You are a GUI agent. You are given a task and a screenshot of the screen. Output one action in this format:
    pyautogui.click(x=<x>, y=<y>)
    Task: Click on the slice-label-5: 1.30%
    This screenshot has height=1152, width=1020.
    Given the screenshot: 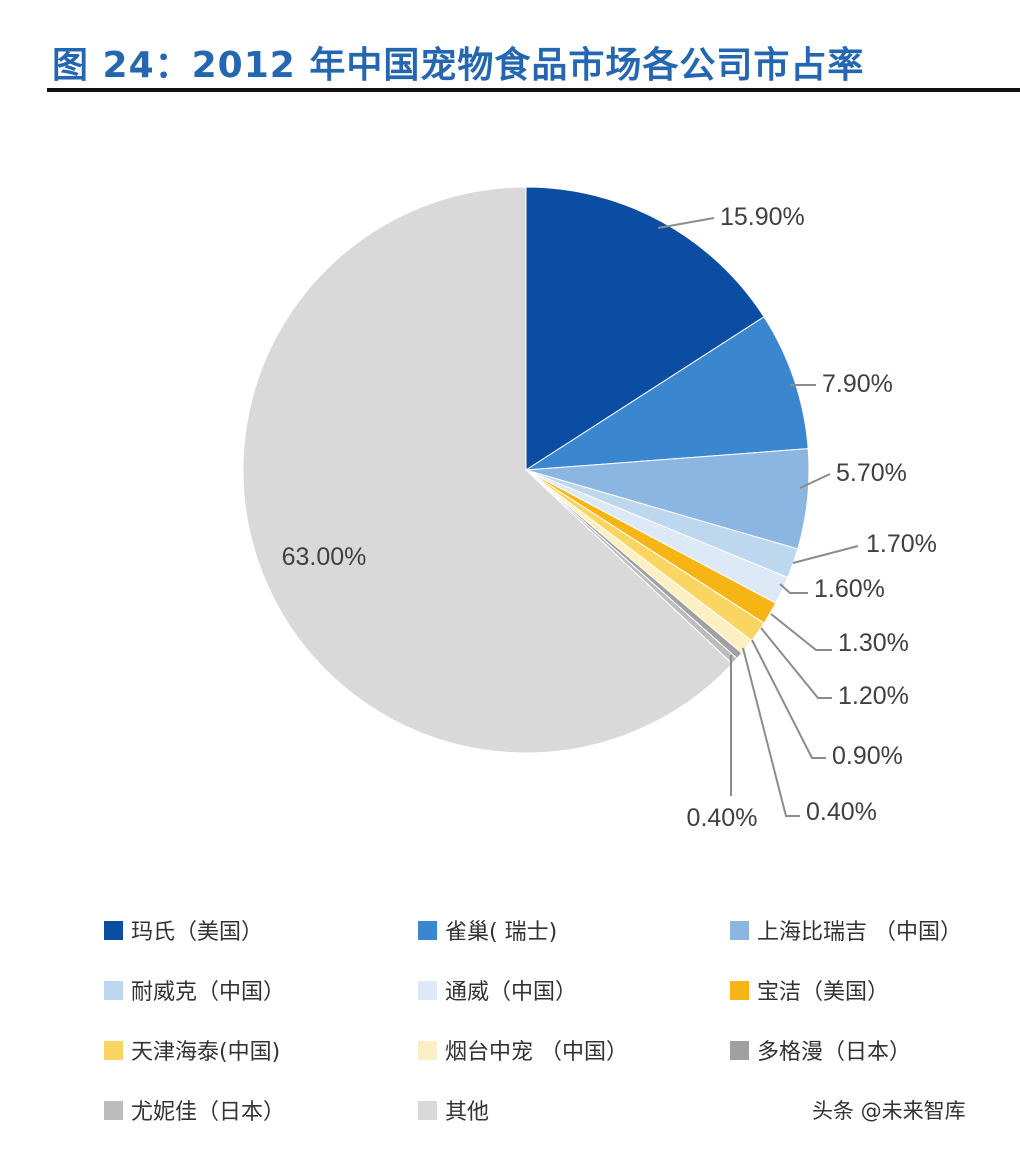 What is the action you would take?
    pyautogui.click(x=873, y=643)
    